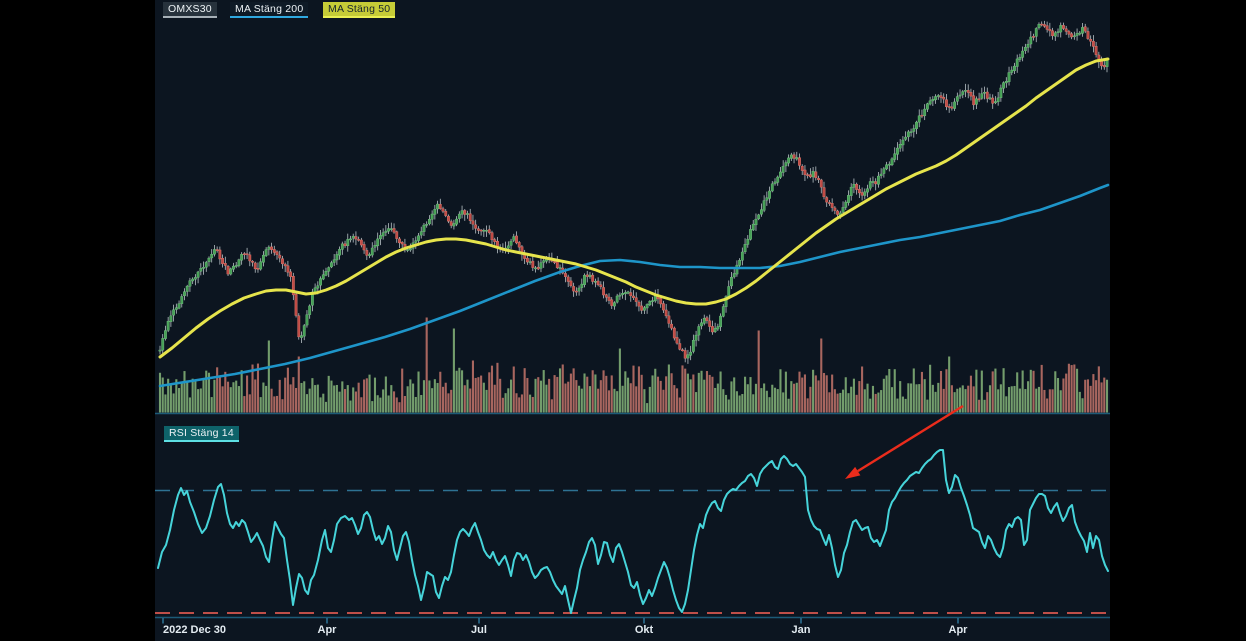 Image resolution: width=1246 pixels, height=641 pixels. Describe the element at coordinates (194, 630) in the screenshot. I see `x-axis-label: 2022 Dec 30` at that location.